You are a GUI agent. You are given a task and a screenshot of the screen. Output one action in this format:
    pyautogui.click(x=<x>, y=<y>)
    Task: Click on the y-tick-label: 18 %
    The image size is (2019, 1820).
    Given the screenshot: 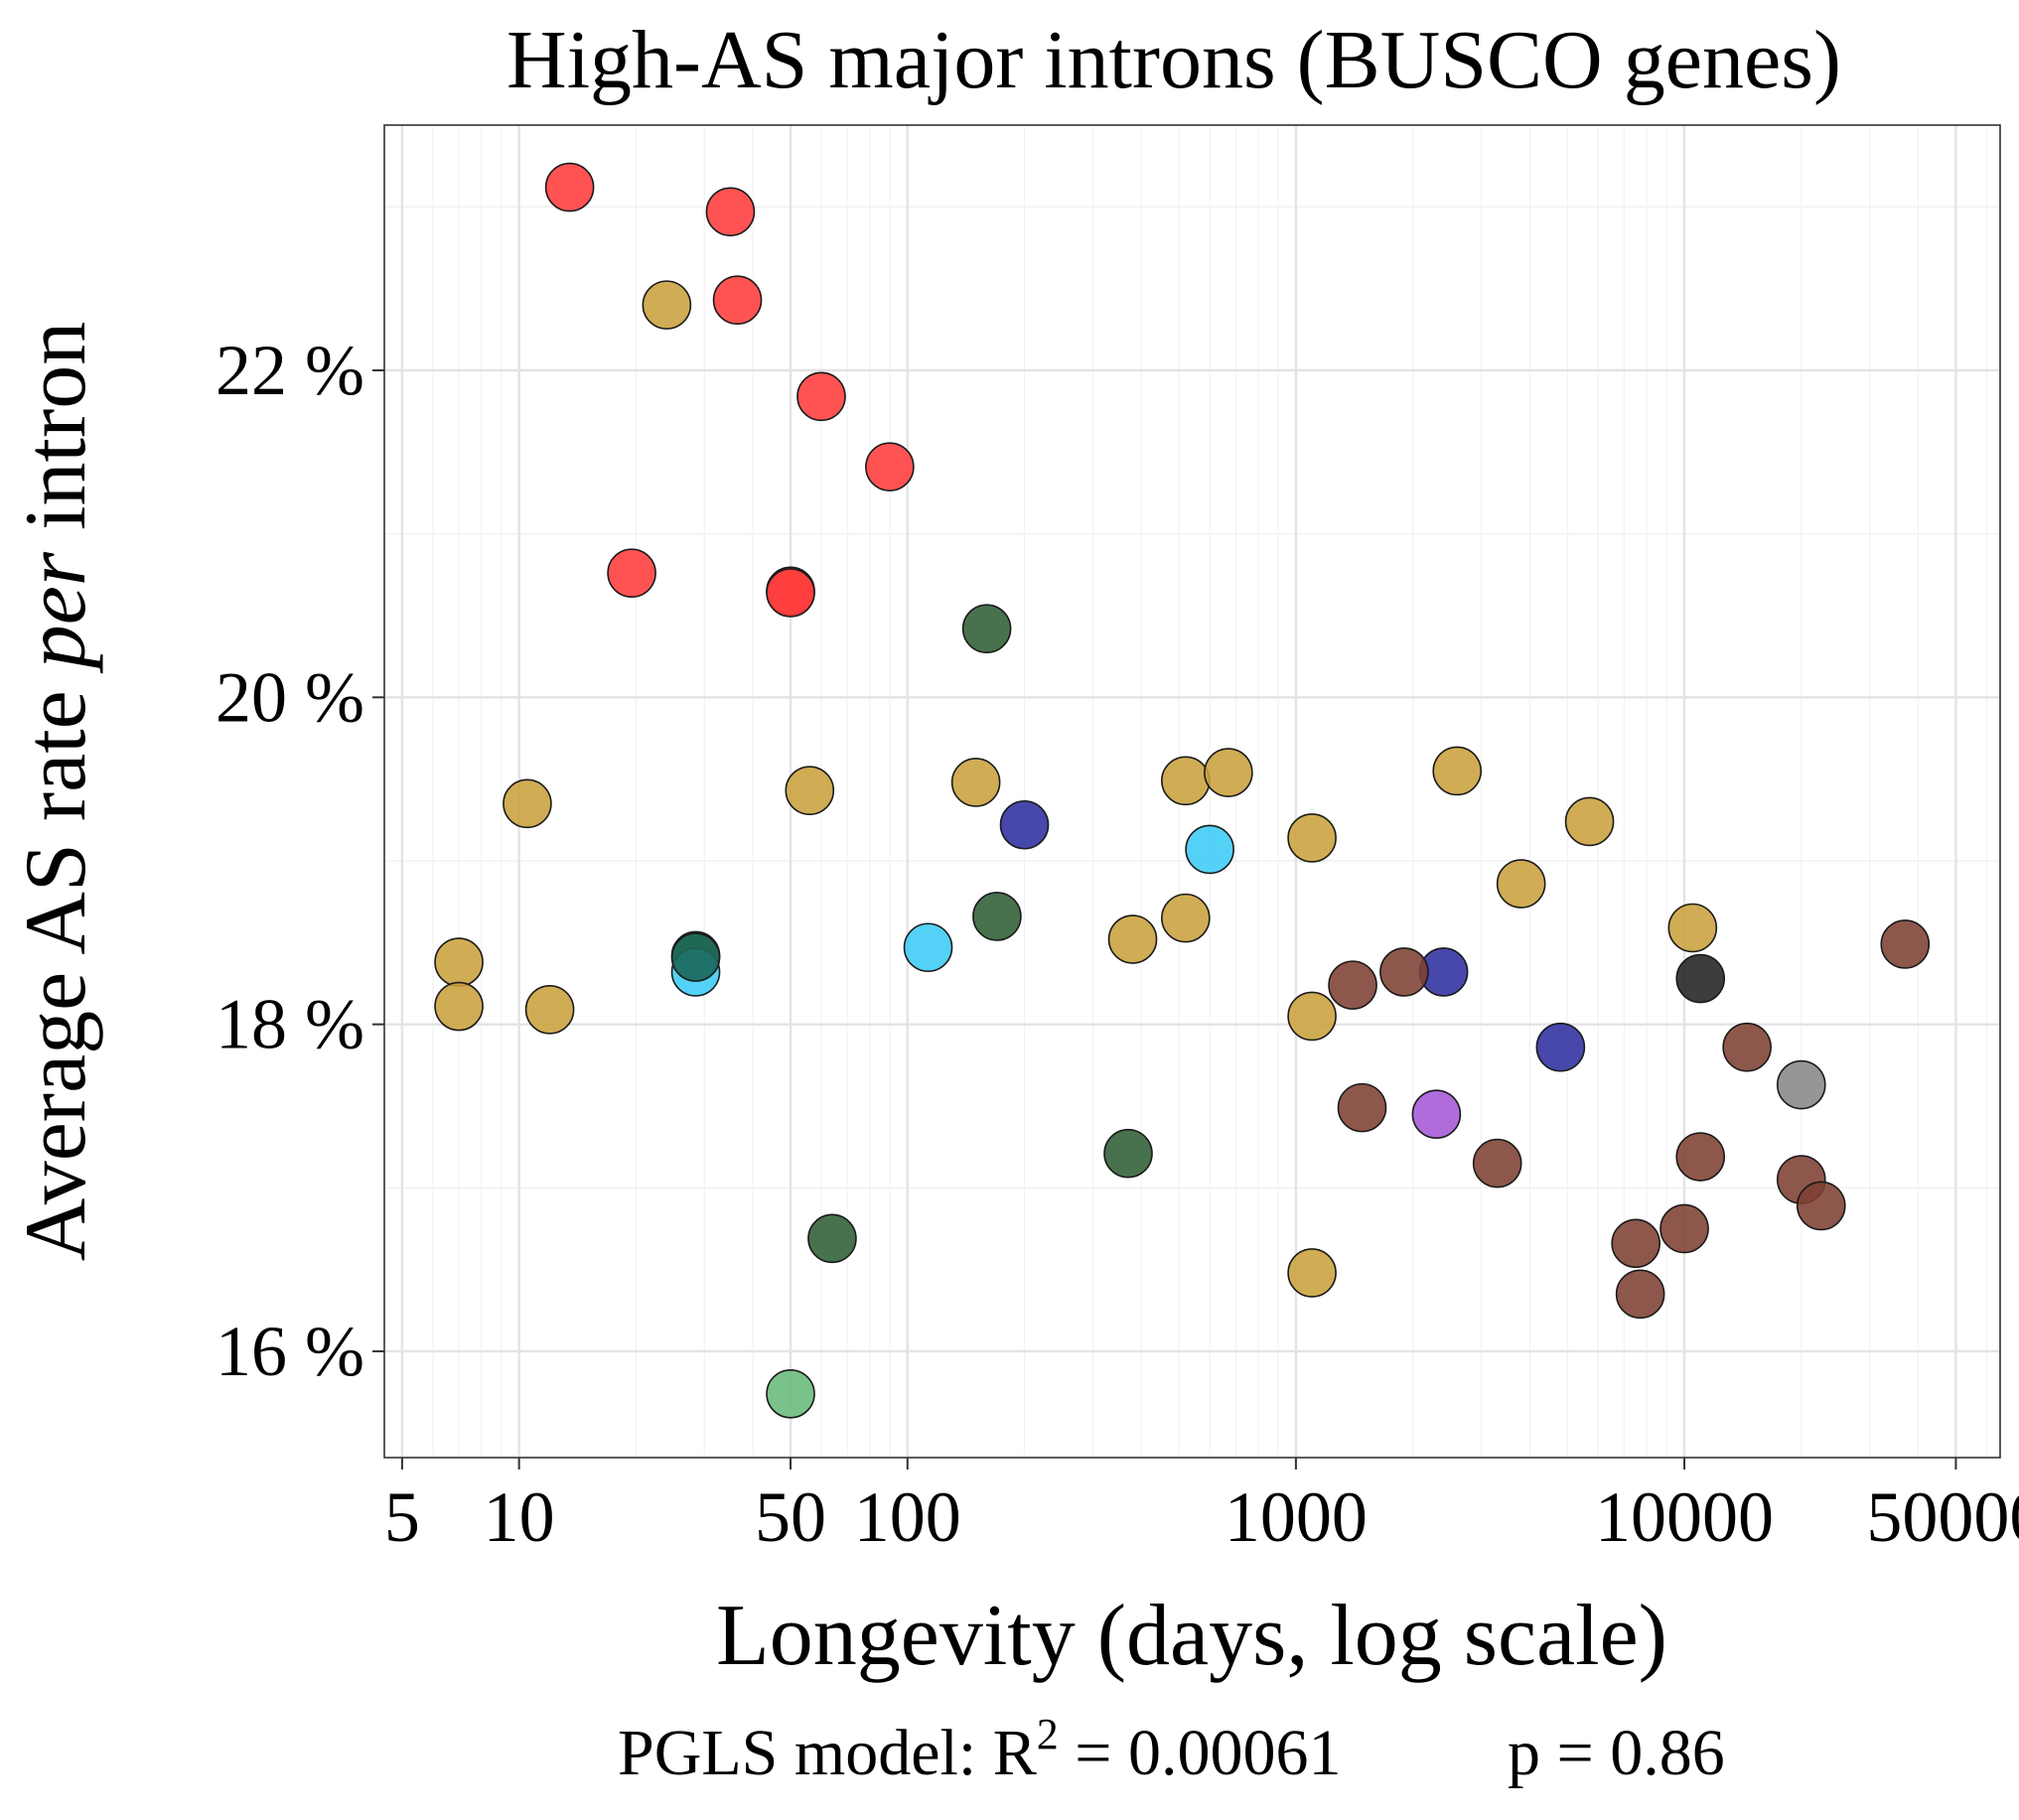 What is the action you would take?
    pyautogui.click(x=290, y=1024)
    